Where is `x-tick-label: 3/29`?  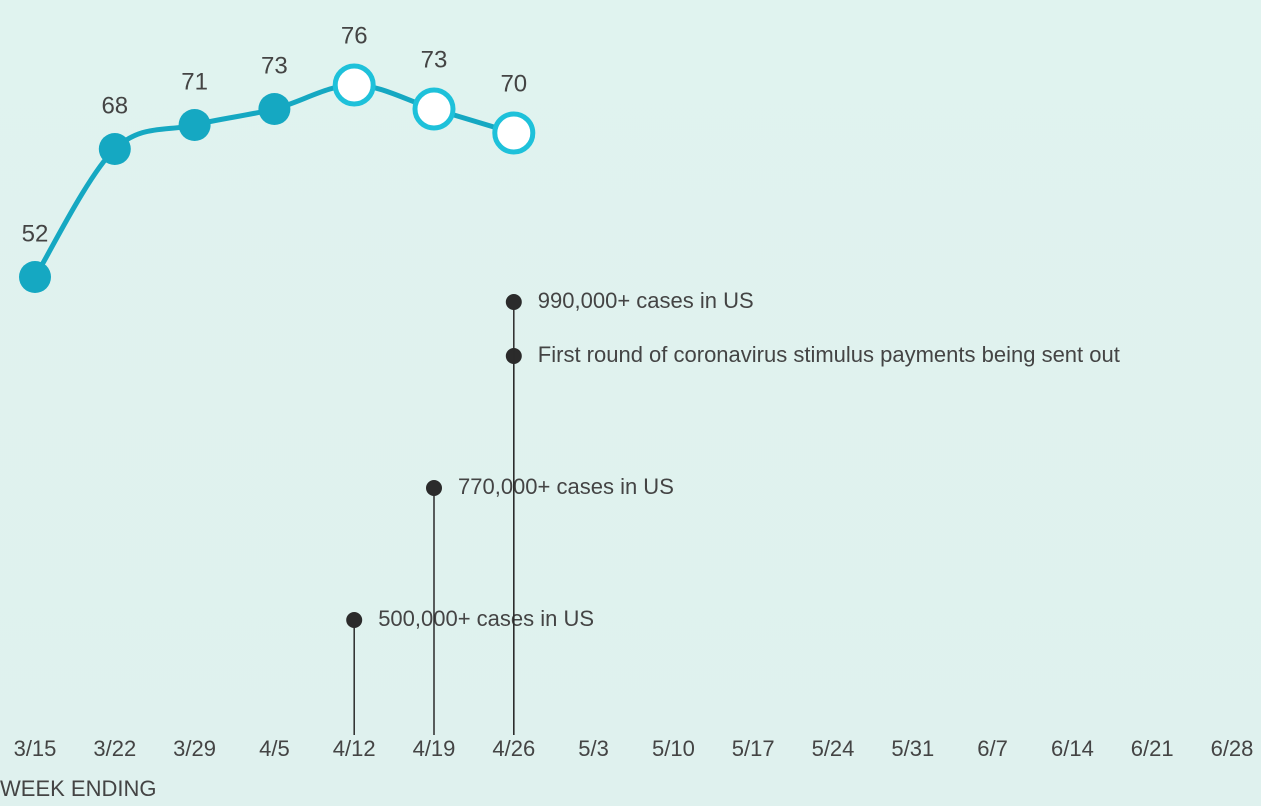 x-tick-label: 3/29 is located at coordinates (194, 748).